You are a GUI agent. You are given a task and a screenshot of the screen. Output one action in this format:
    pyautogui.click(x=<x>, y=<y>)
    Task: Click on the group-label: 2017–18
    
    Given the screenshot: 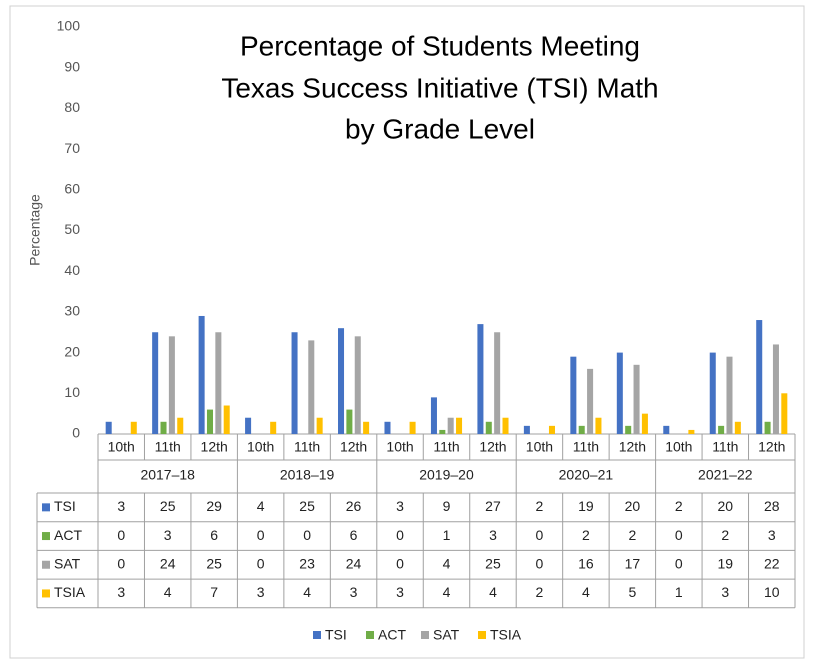 What is the action you would take?
    pyautogui.click(x=167, y=475)
    